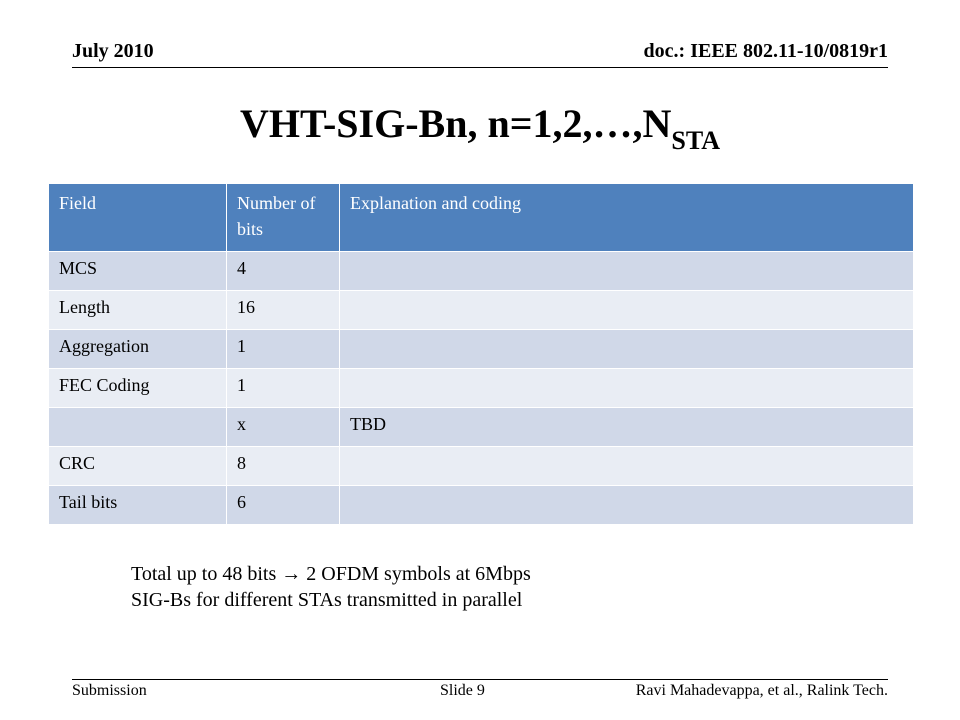 The height and width of the screenshot is (720, 960). What do you see at coordinates (137, 427) in the screenshot?
I see `cell-field` at bounding box center [137, 427].